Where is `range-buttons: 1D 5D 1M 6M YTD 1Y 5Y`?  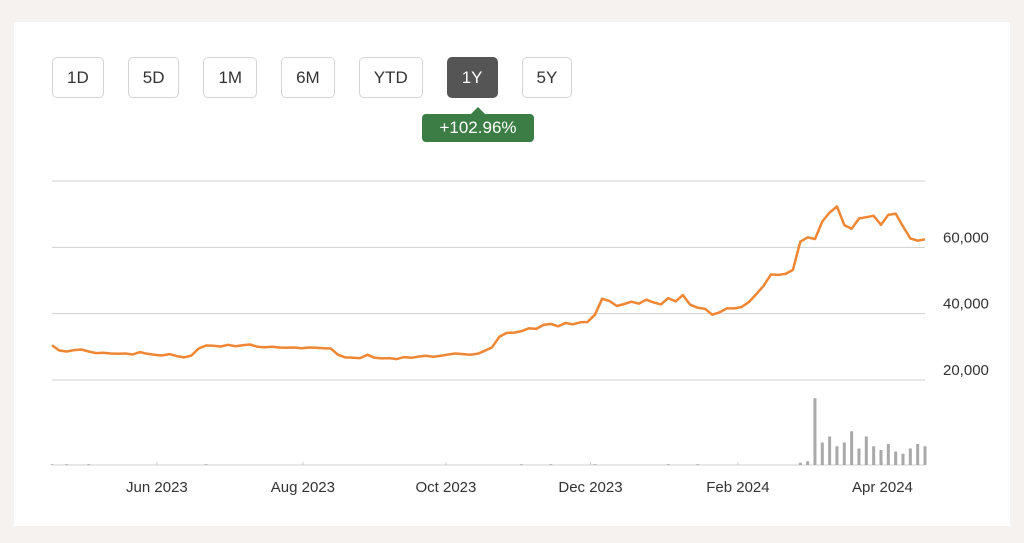
range-buttons: 1D 5D 1M 6M YTD 1Y 5Y is located at coordinates (312, 77).